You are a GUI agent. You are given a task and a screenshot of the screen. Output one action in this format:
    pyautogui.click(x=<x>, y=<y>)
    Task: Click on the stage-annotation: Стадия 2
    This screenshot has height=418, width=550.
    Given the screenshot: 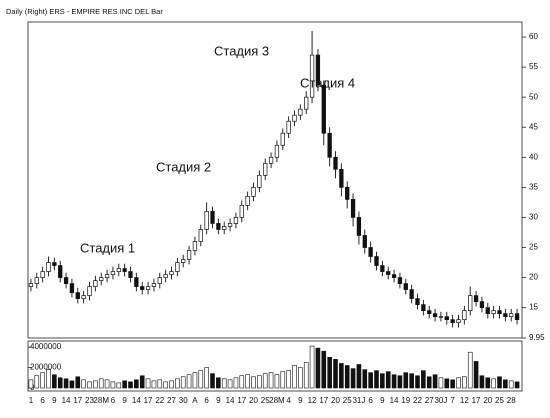 What is the action you would take?
    pyautogui.click(x=183, y=166)
    